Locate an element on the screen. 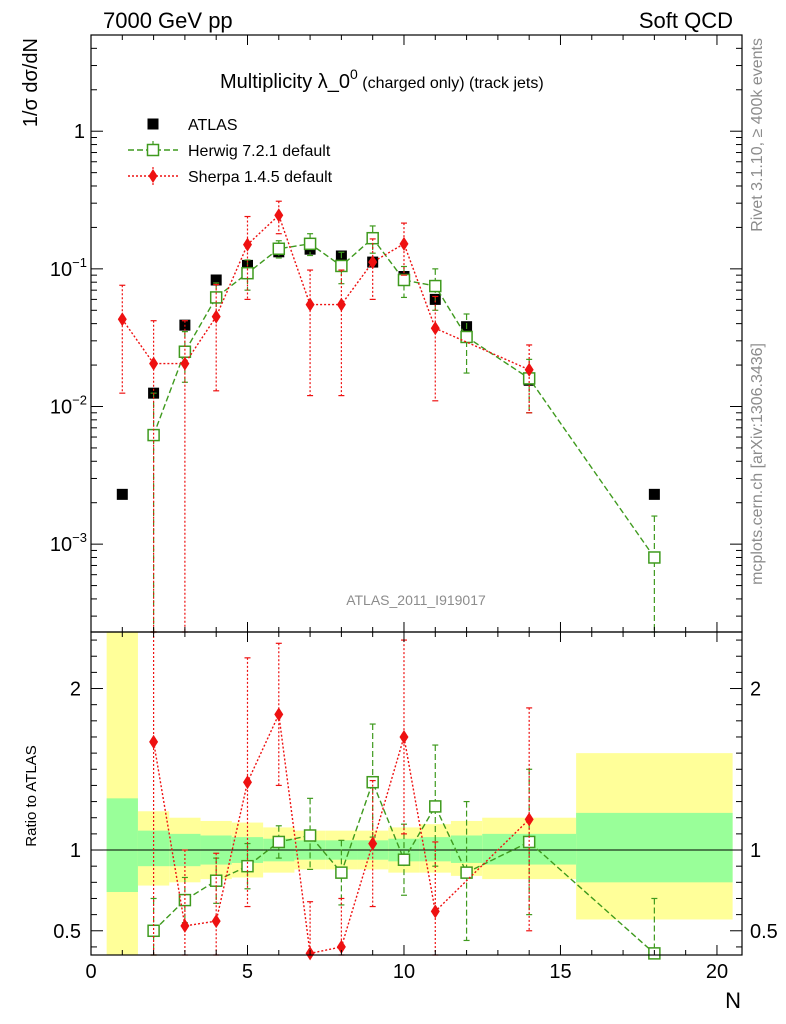 Image resolution: width=786 pixels, height=1024 pixels. legend-label: Sherpa 1.4.5 default is located at coordinates (260, 177).